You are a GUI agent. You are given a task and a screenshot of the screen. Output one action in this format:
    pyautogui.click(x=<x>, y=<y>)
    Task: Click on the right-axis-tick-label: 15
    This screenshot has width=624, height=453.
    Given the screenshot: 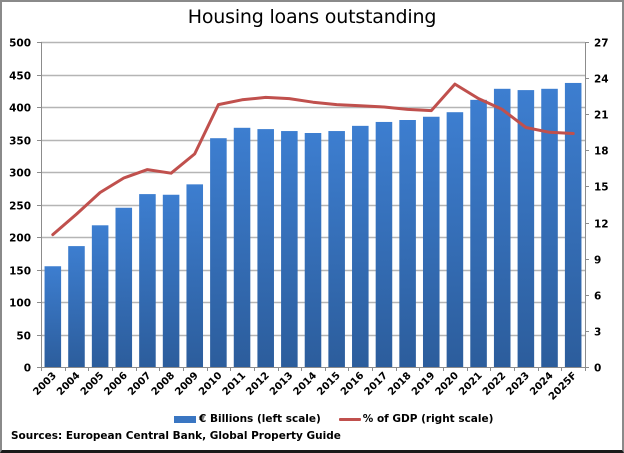 What is the action you would take?
    pyautogui.click(x=601, y=188)
    